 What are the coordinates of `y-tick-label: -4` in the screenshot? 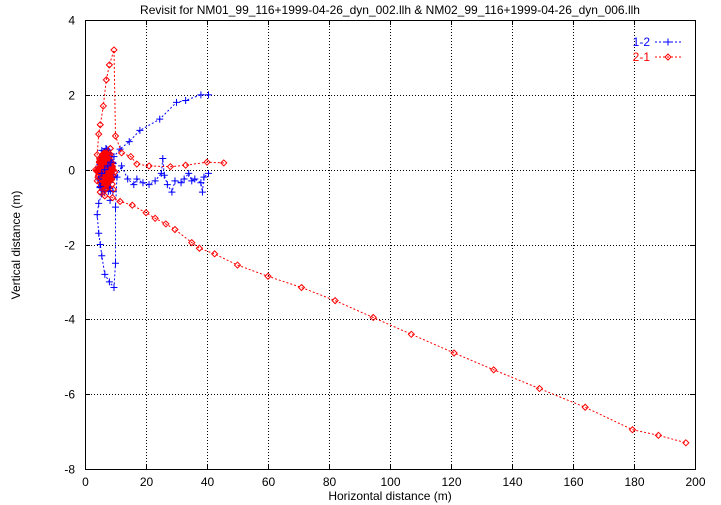 It's located at (69, 320).